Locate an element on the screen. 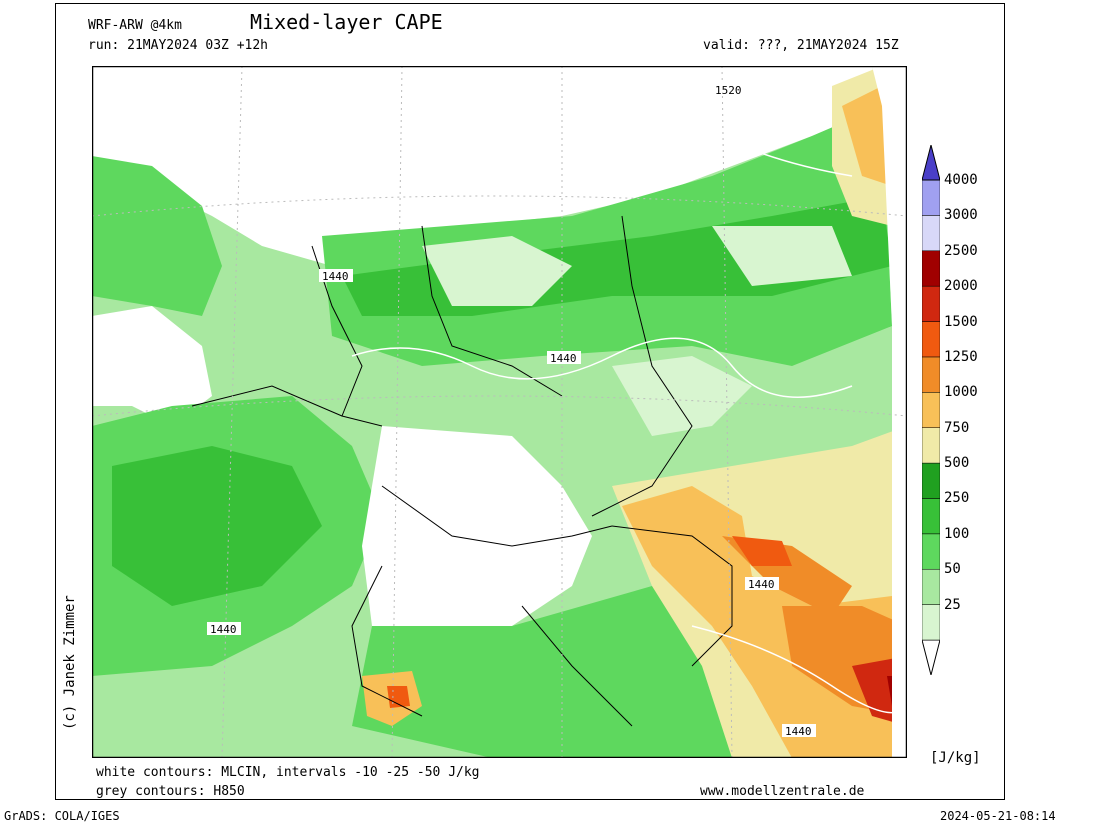  colorbar-tick-label: 4000 is located at coordinates (961, 180).